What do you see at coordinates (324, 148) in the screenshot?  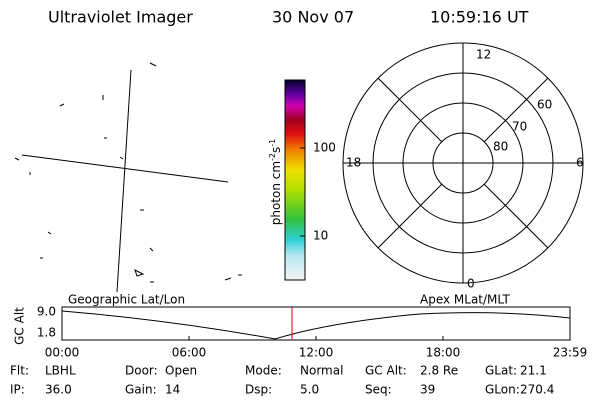 I see `colorbar-tick: 100` at bounding box center [324, 148].